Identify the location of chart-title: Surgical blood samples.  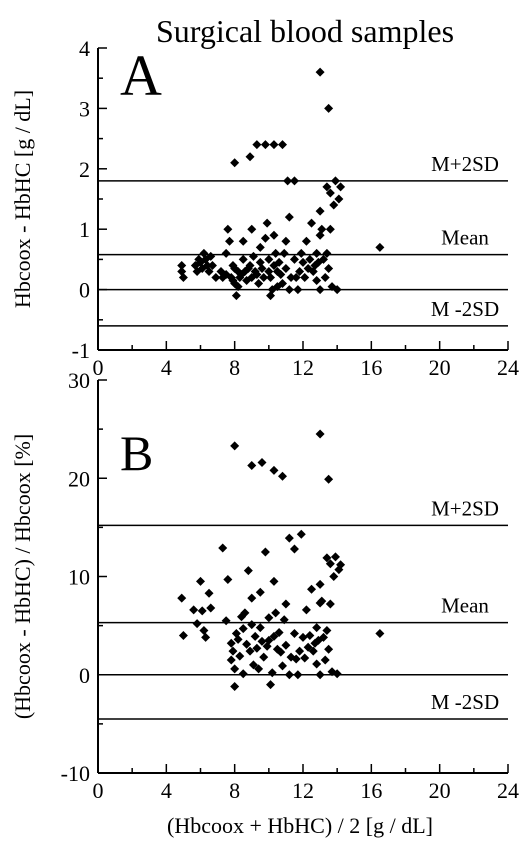
(305, 31).